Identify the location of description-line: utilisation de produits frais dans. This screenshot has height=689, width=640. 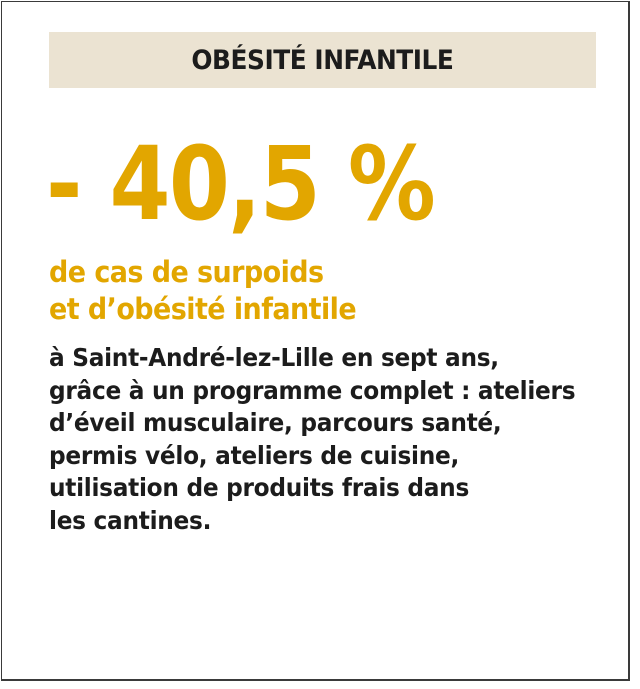
(259, 487).